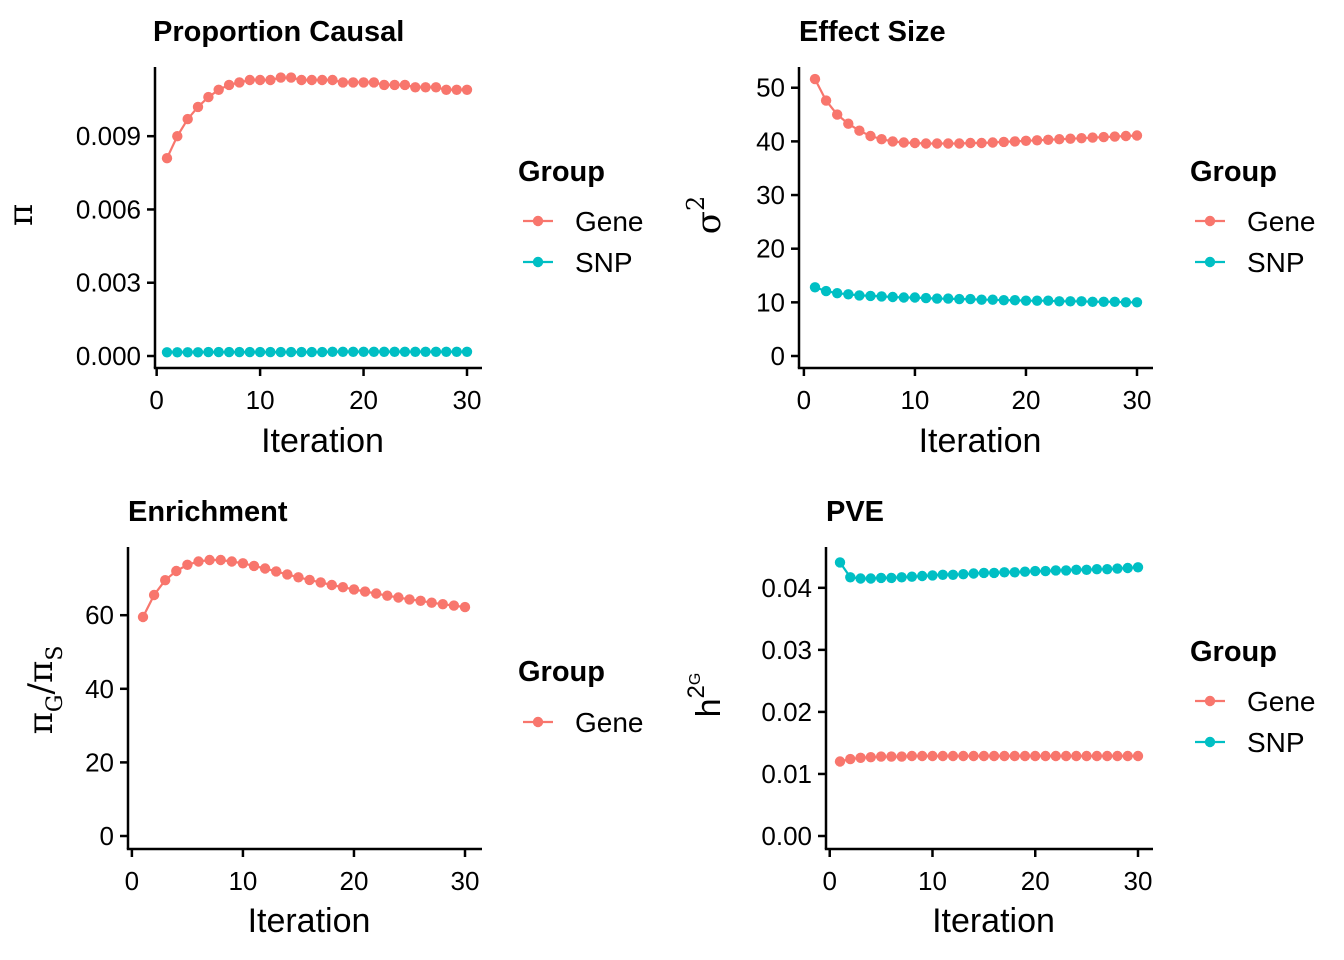 This screenshot has width=1344, height=960. Describe the element at coordinates (107, 836) in the screenshot. I see `y-tick-label: 0` at that location.